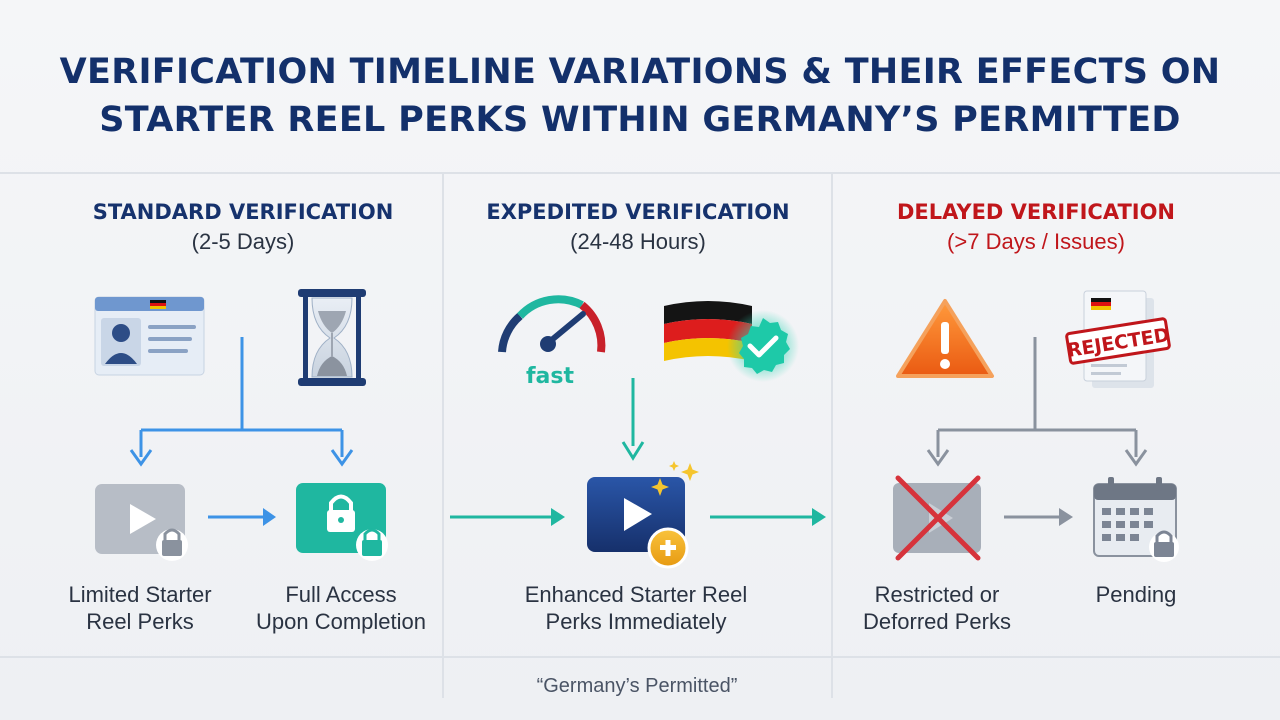 Image resolution: width=1280 pixels, height=720 pixels. I want to click on gauge-label: fast, so click(550, 376).